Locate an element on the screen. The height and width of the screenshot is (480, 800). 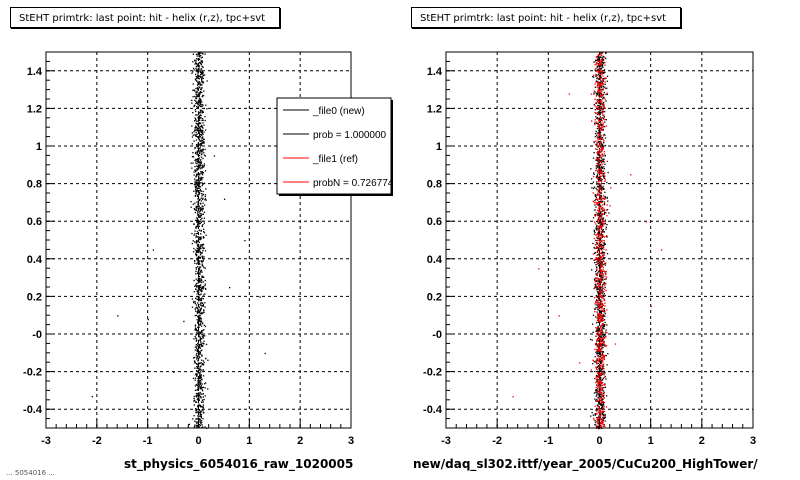
legend-entry-label: _file0 (new) is located at coordinates (338, 111).